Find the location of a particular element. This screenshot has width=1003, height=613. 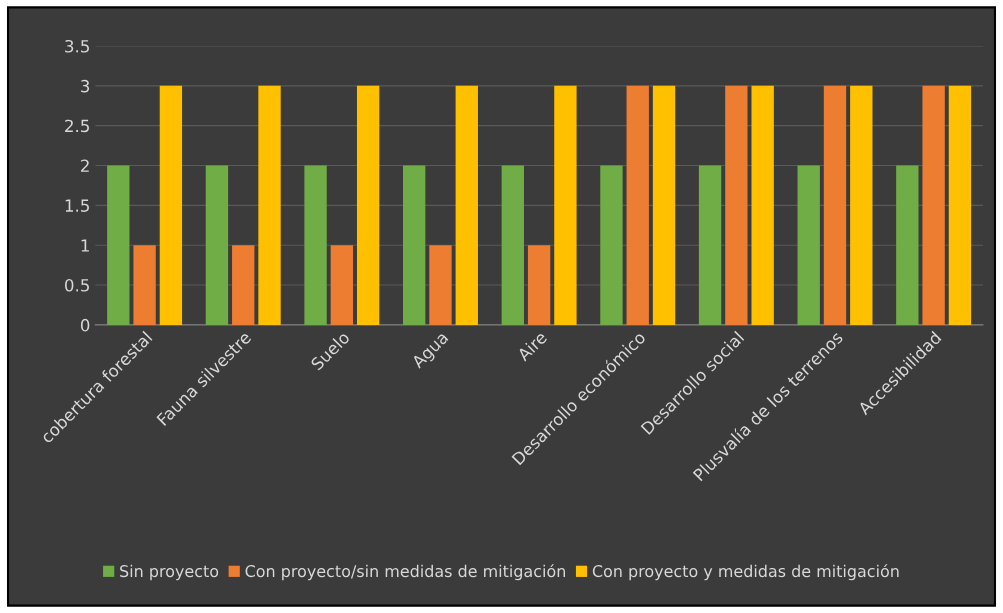

y-tick-label: 3 is located at coordinates (85, 86).